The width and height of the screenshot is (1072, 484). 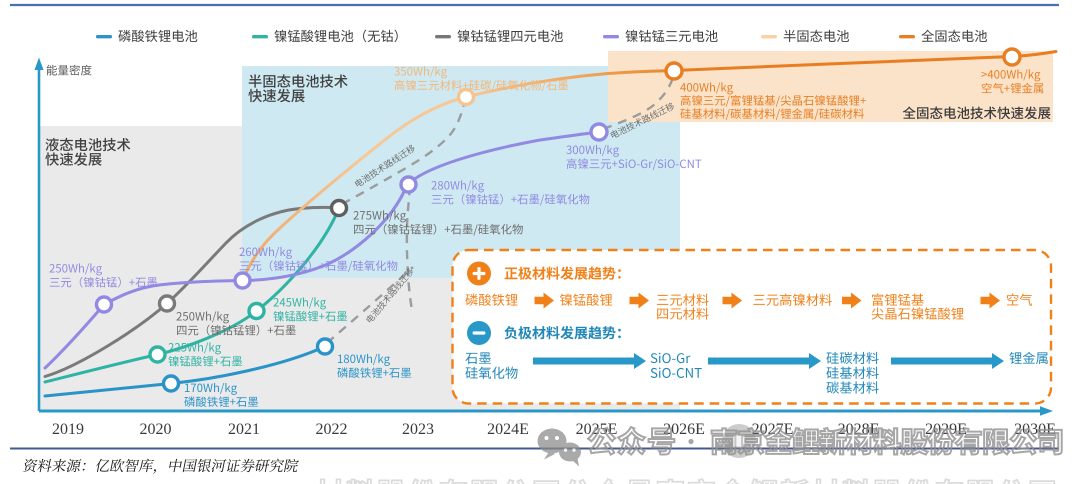 I want to click on svg-text: 2022, so click(x=332, y=429).